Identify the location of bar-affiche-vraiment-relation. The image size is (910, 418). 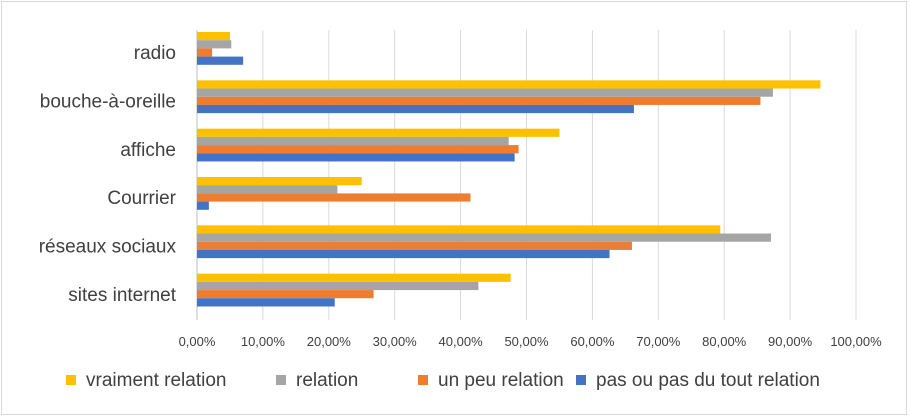
(378, 132).